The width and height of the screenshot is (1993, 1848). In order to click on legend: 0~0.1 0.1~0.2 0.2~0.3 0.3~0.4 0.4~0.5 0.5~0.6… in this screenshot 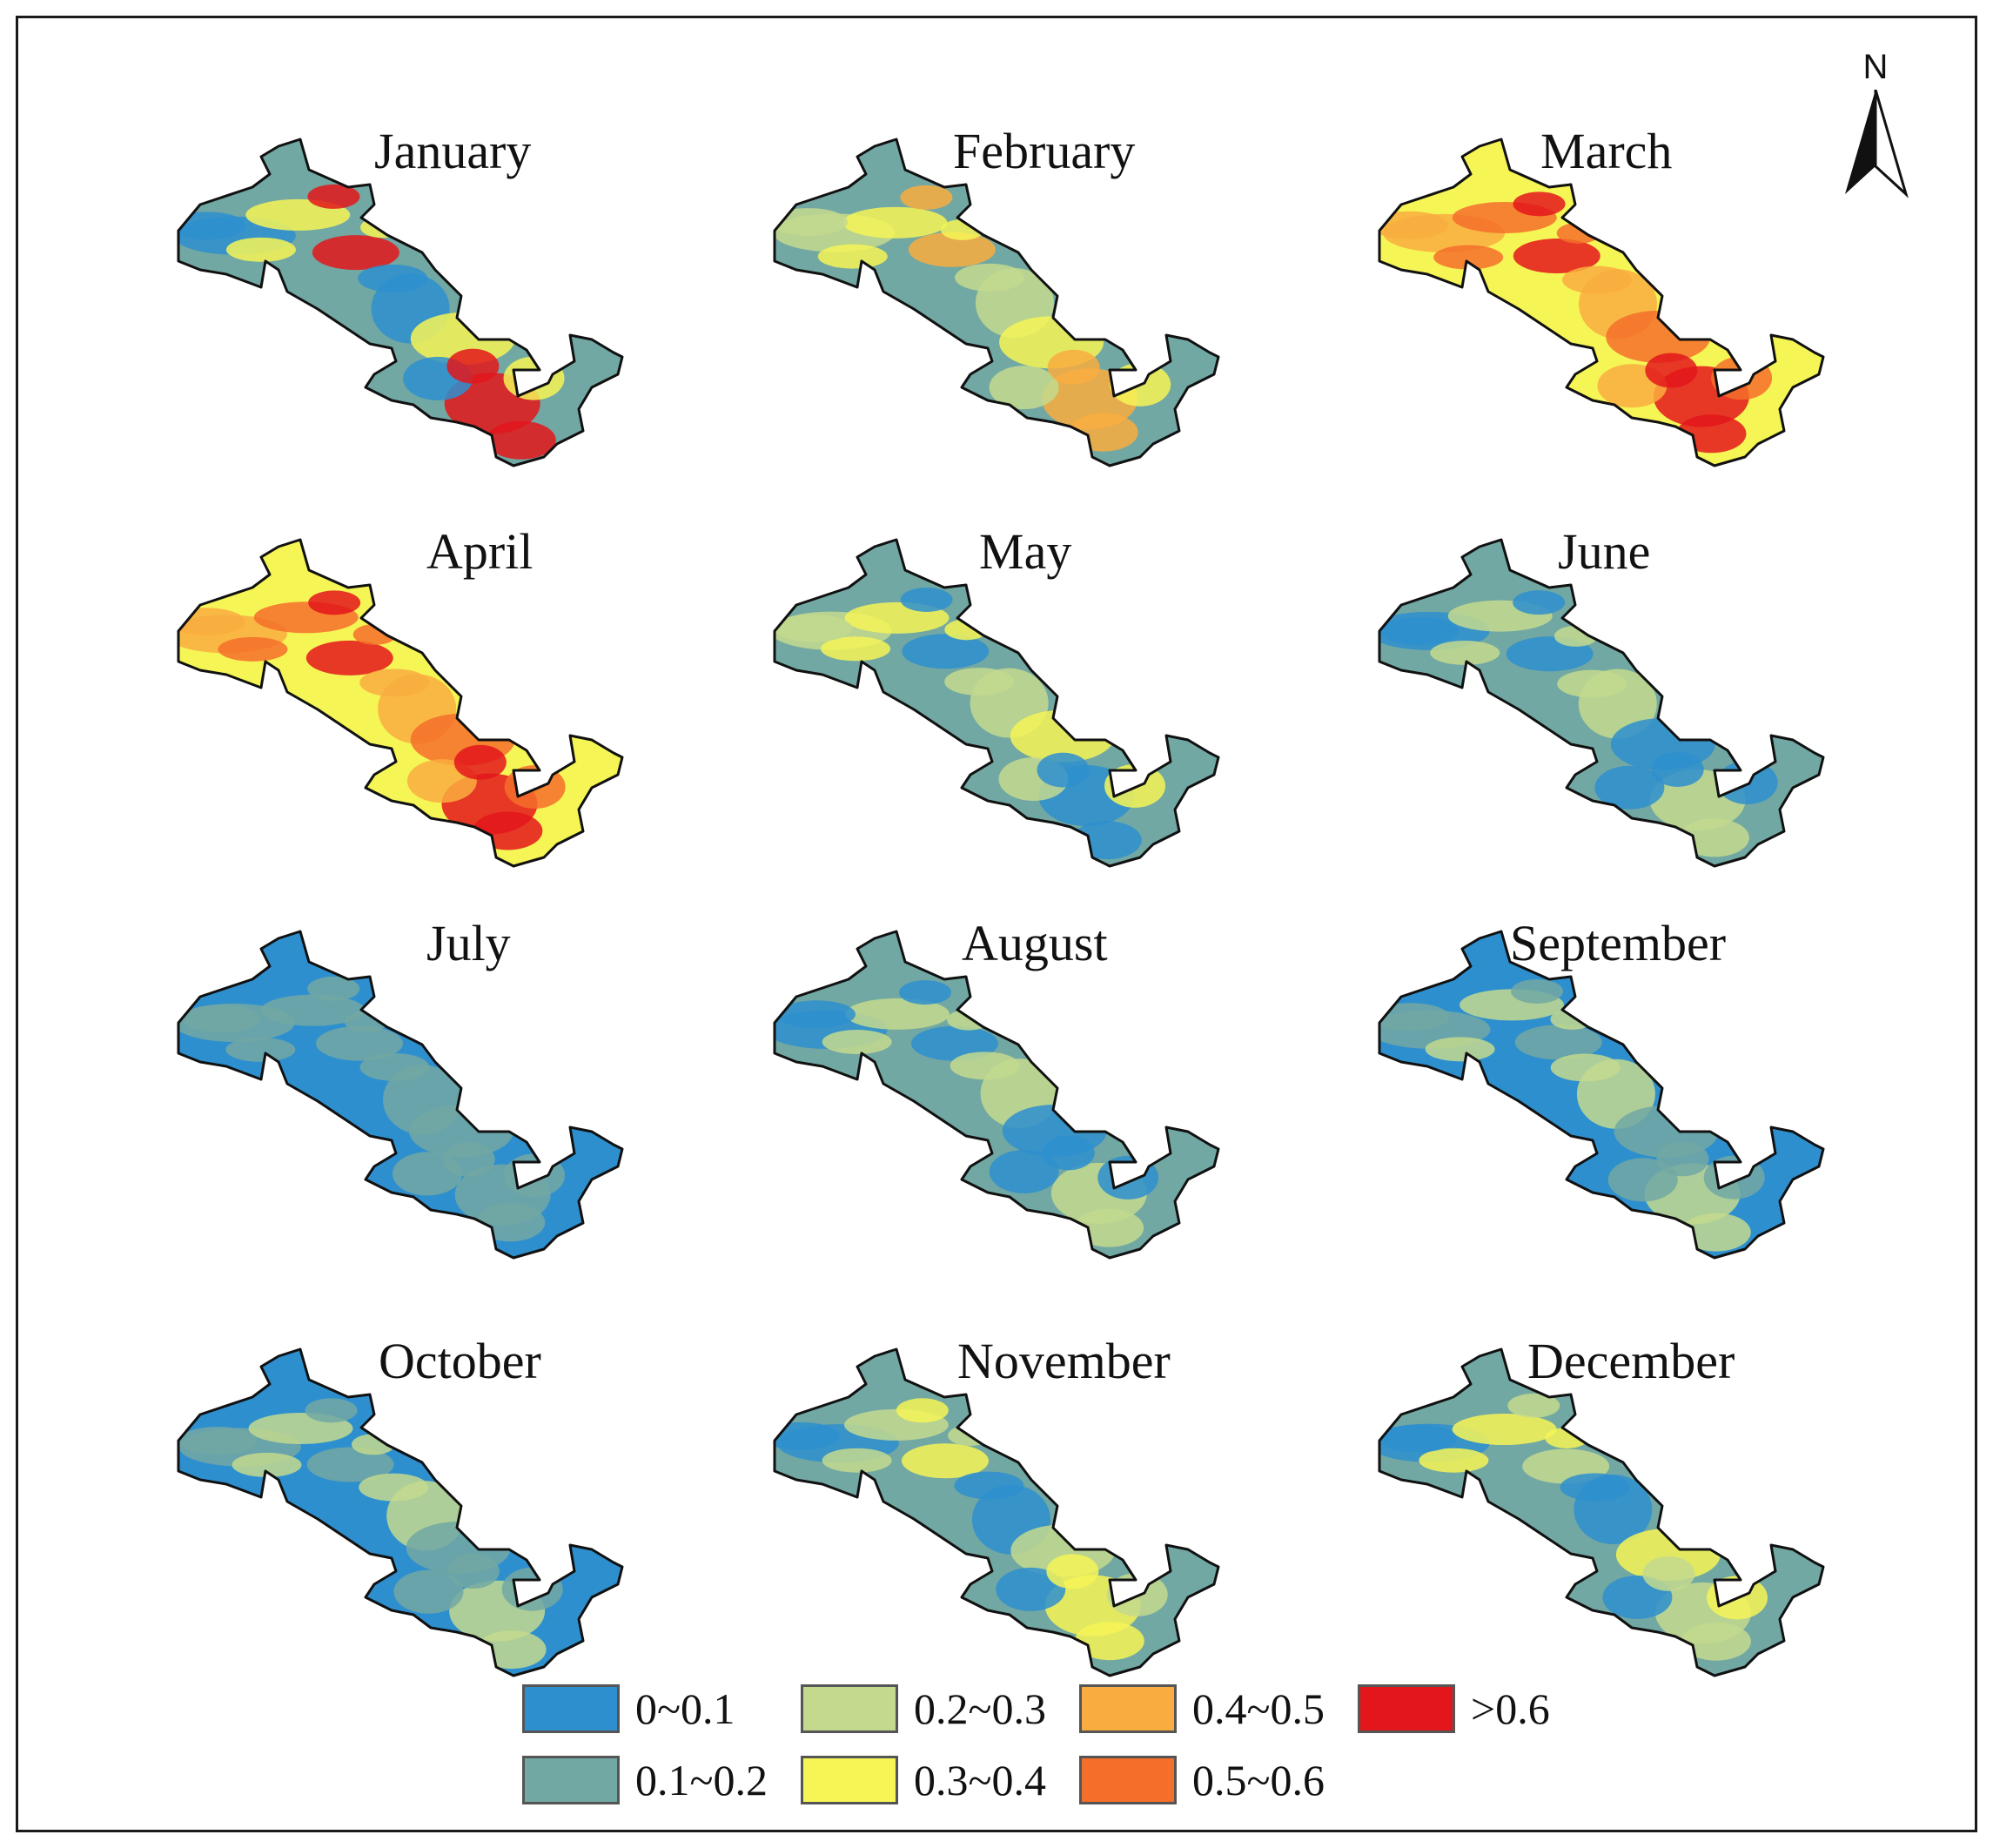, I will do `click(1066, 1754)`.